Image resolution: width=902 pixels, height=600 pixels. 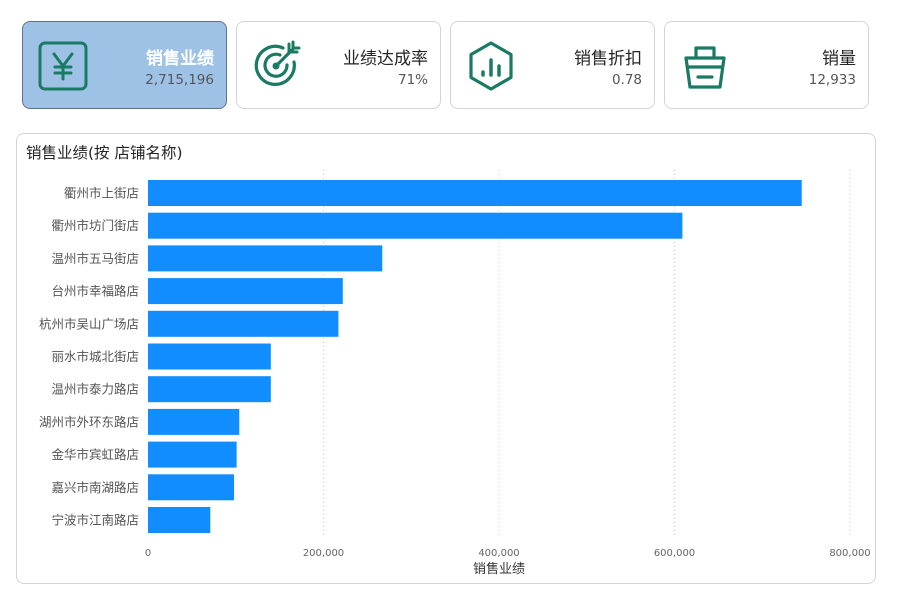 What do you see at coordinates (499, 569) in the screenshot?
I see `x-axis-title: 销售业绩` at bounding box center [499, 569].